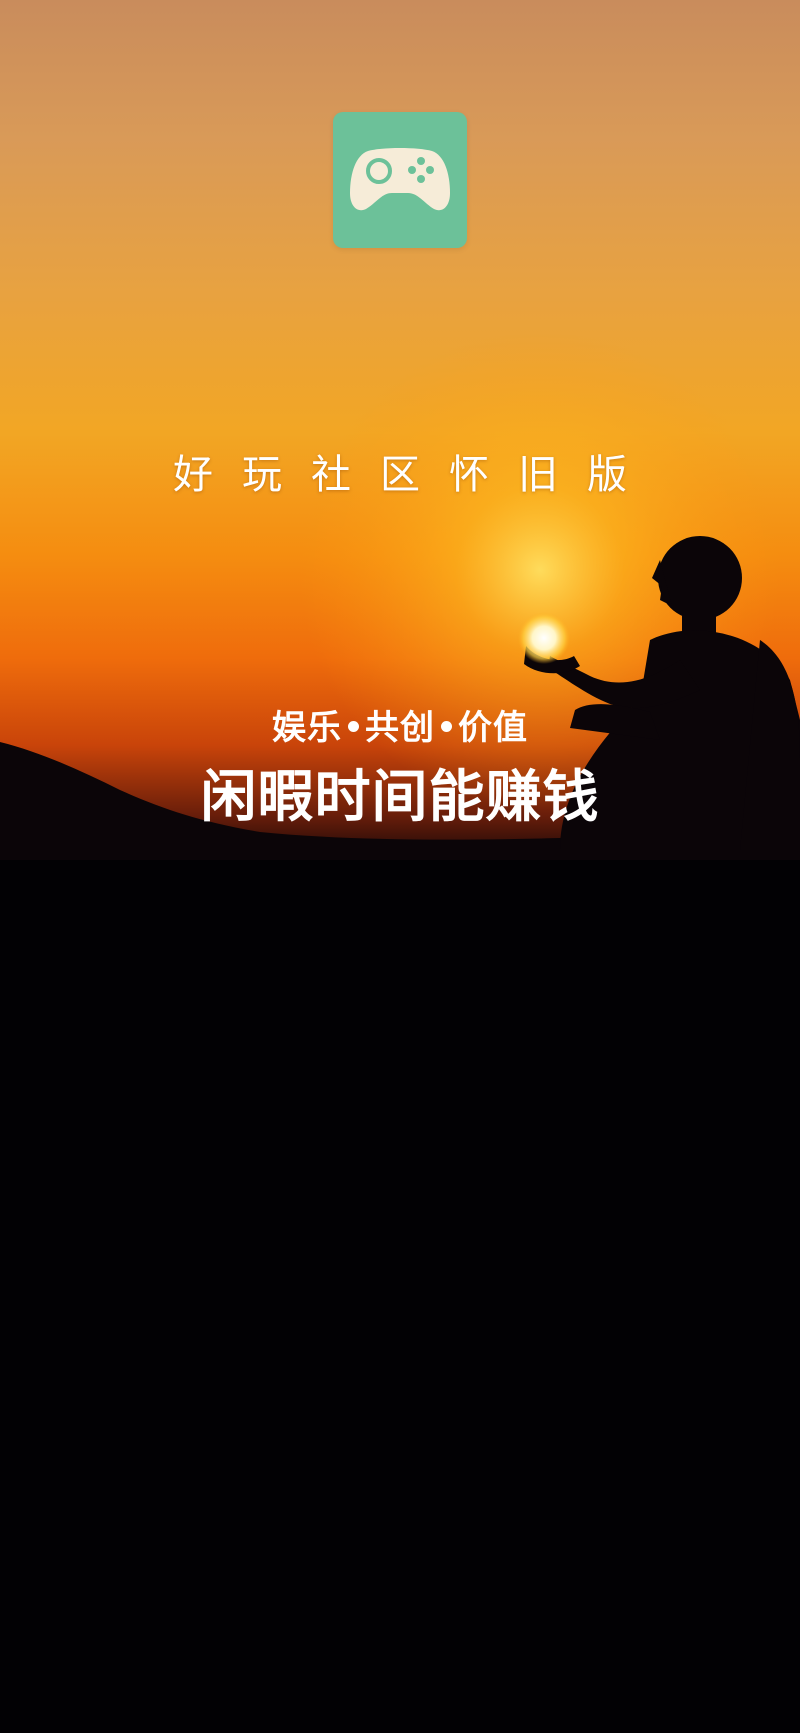  I want to click on app-name: 好玩社区怀旧版, so click(414, 475).